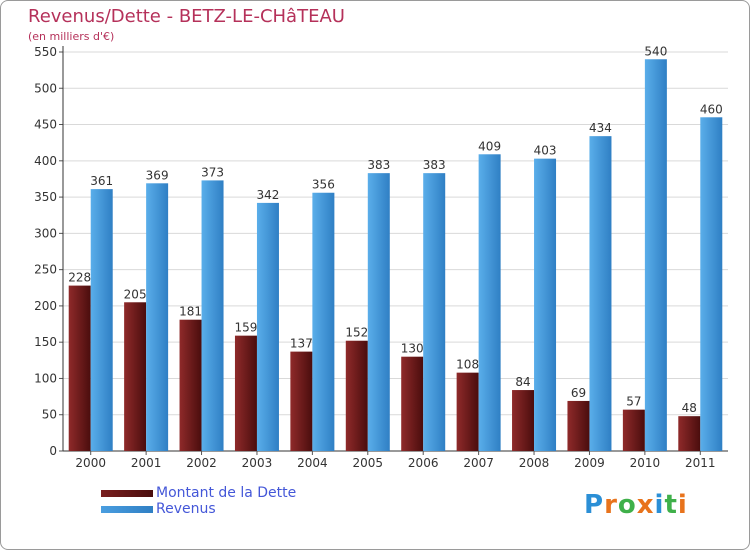 The image size is (750, 550). What do you see at coordinates (467, 365) in the screenshot?
I see `data-label-debt: 108` at bounding box center [467, 365].